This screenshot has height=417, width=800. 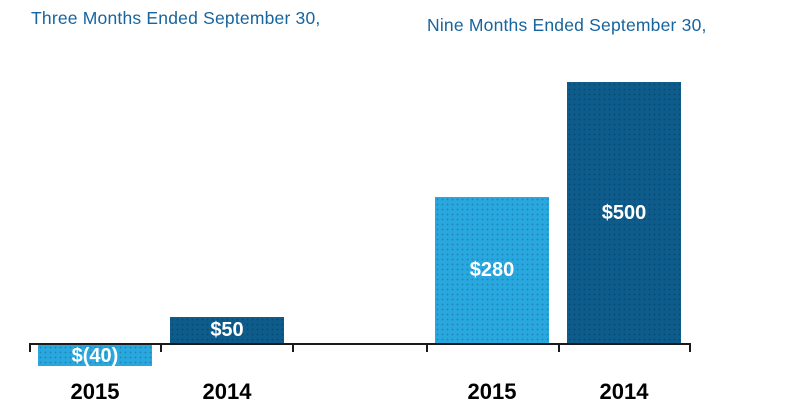 I want to click on bar-value-label: $280, so click(x=492, y=270).